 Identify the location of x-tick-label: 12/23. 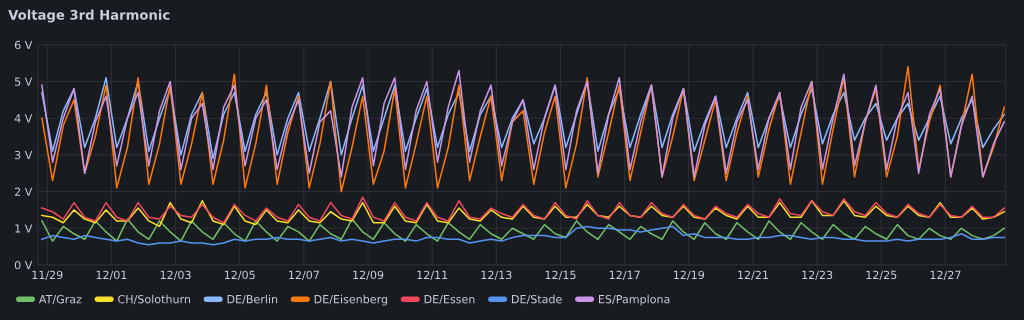
(817, 275).